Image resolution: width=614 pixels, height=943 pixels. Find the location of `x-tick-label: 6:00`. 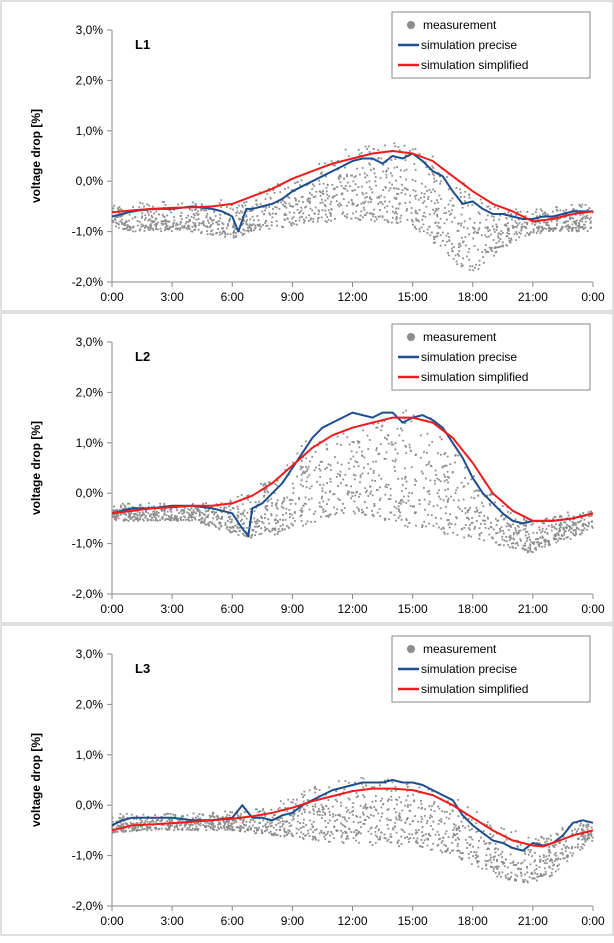

x-tick-label: 6:00 is located at coordinates (233, 297).